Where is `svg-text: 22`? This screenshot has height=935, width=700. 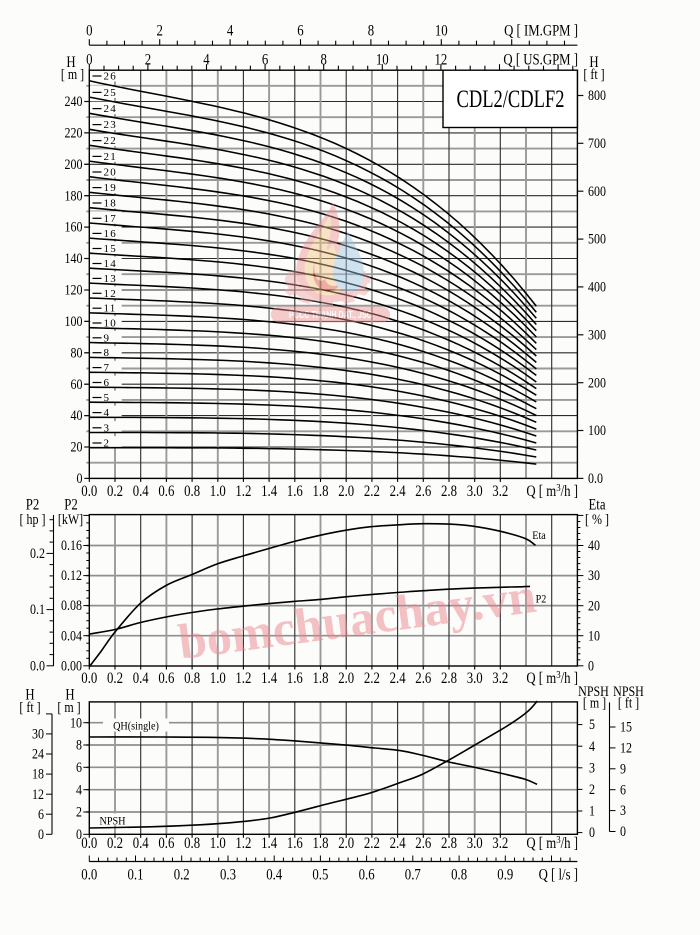
svg-text: 22 is located at coordinates (110, 141).